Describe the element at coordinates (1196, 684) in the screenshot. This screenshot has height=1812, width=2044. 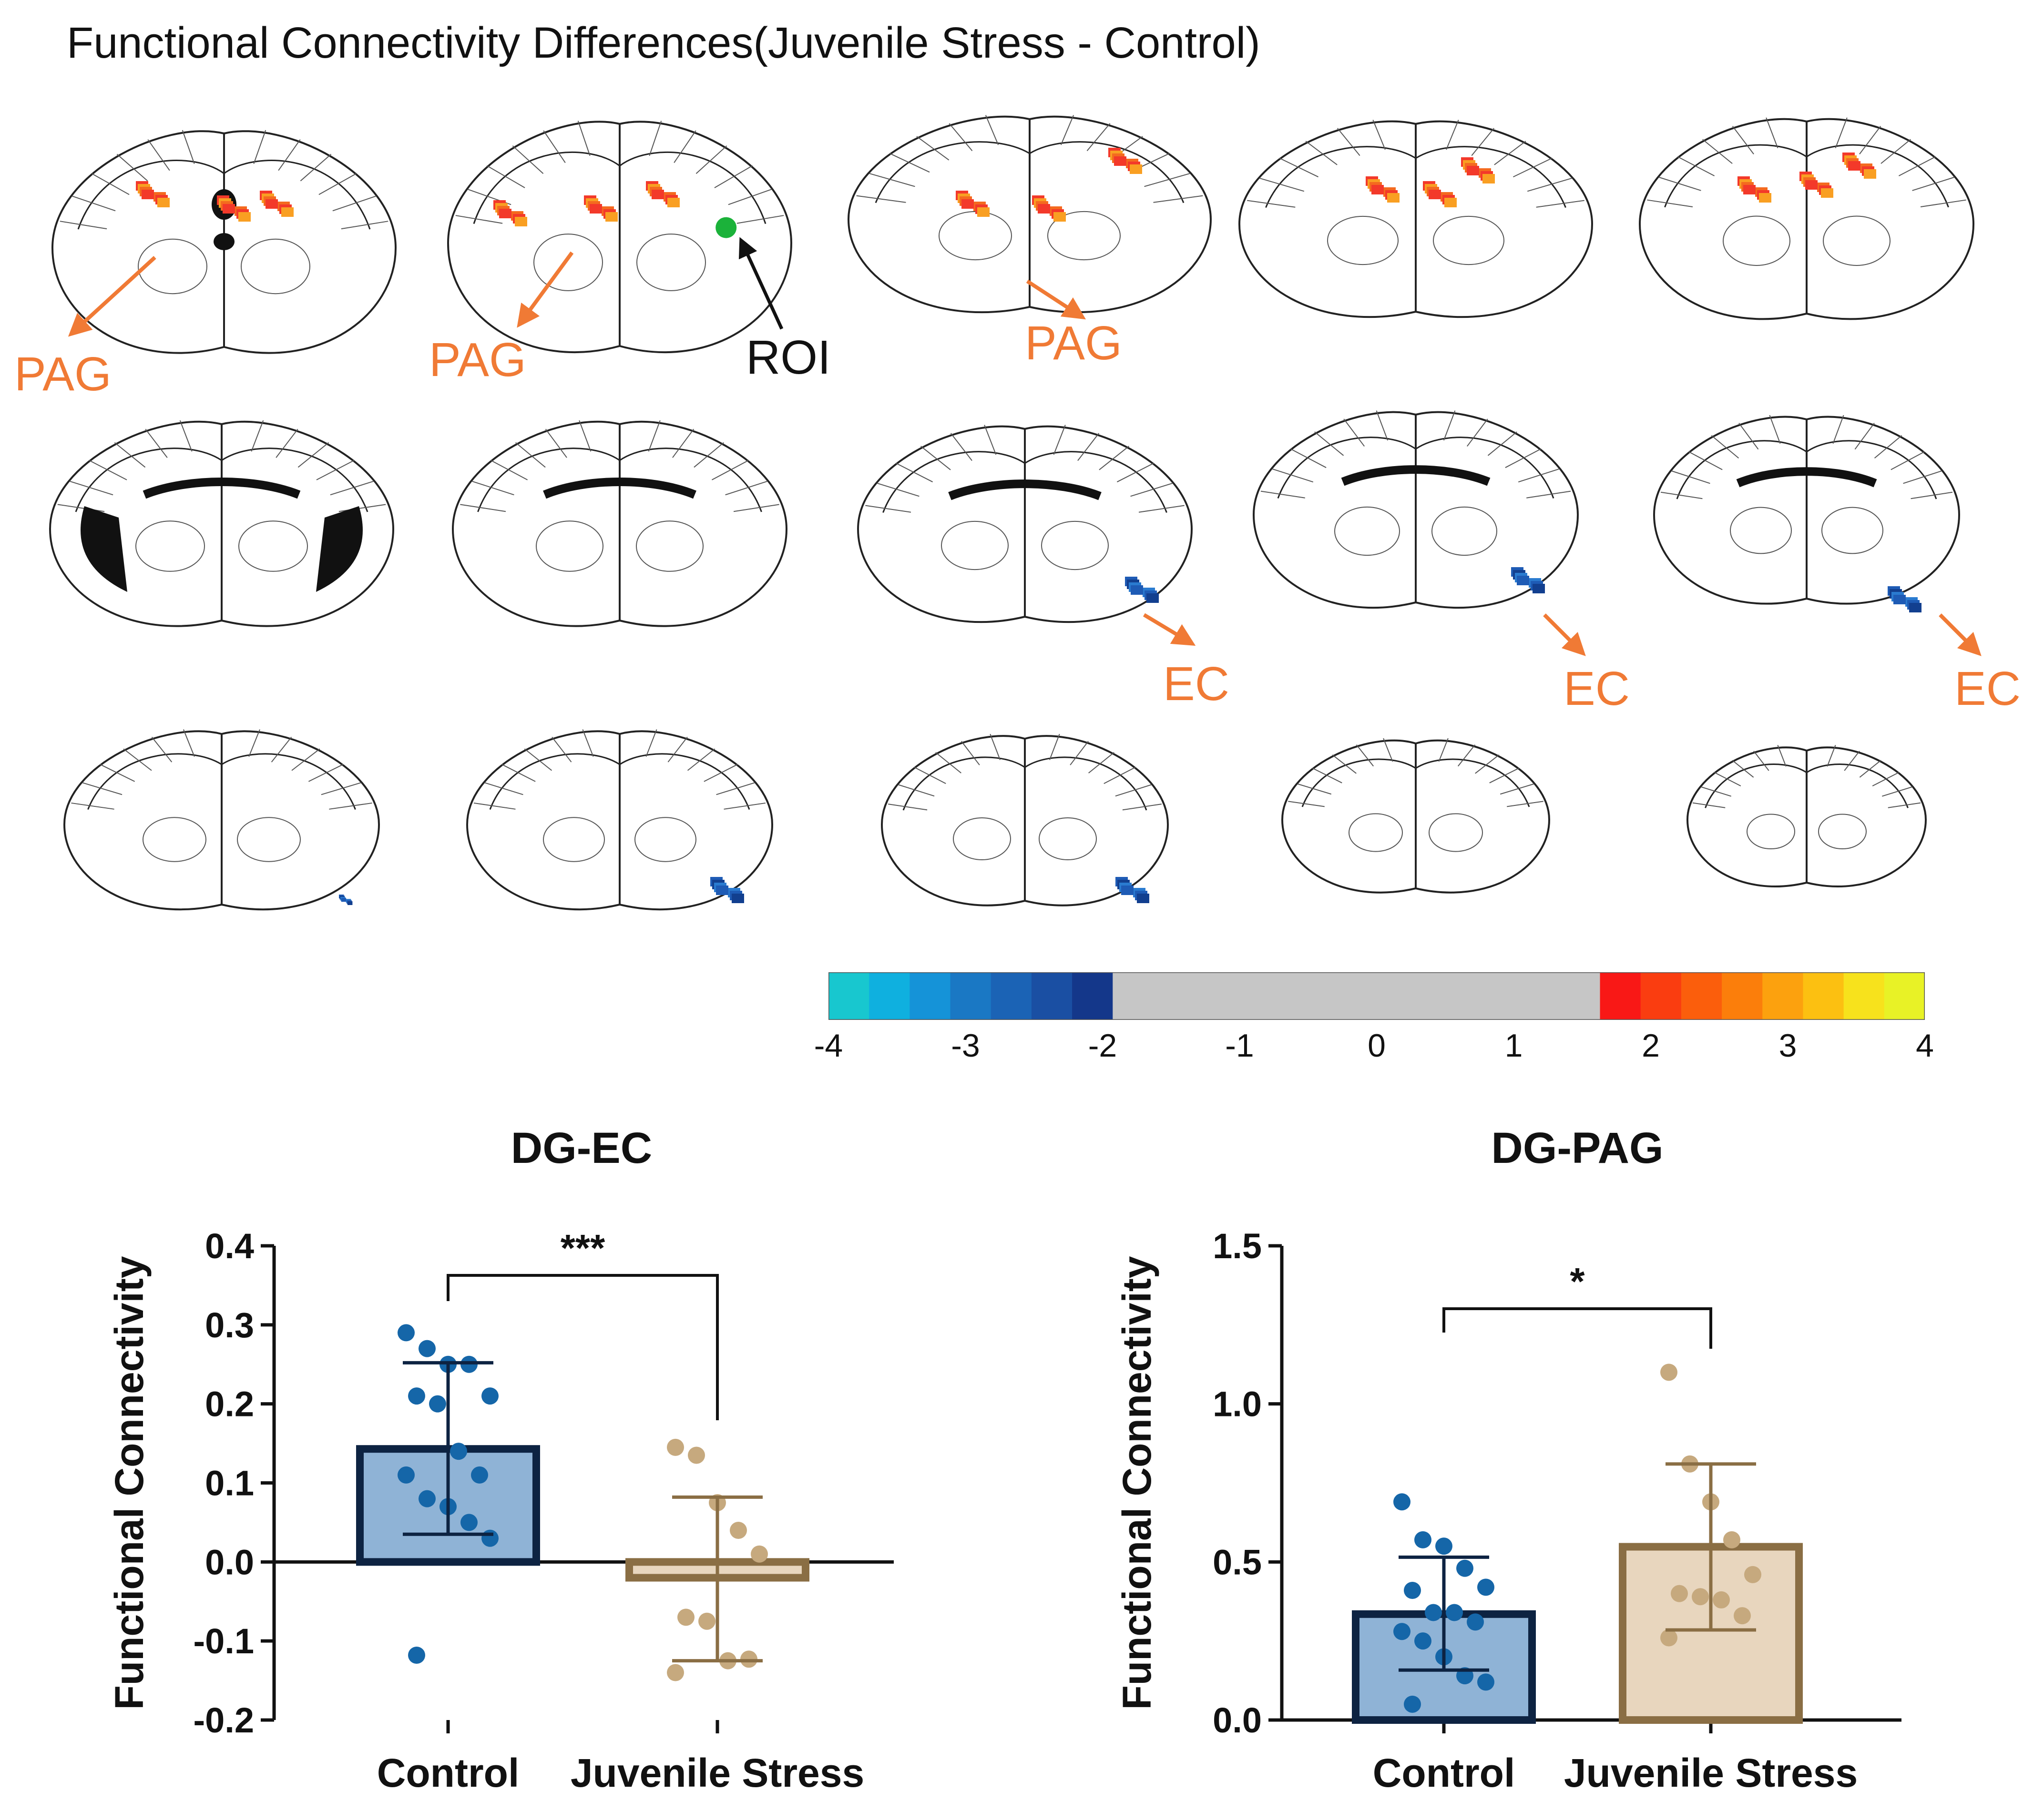
I see `ec-label-1: EC` at that location.